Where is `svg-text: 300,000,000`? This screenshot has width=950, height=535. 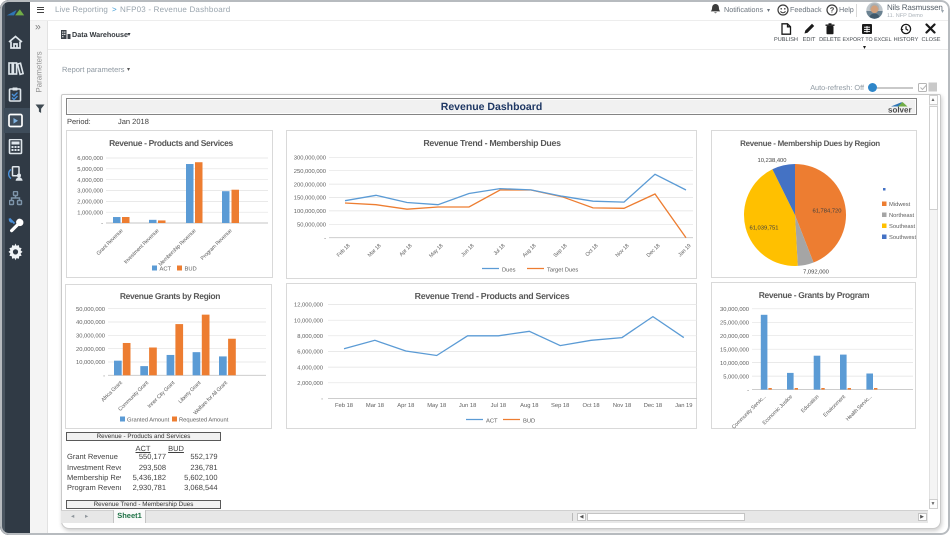
svg-text: 300,000,000 is located at coordinates (310, 158).